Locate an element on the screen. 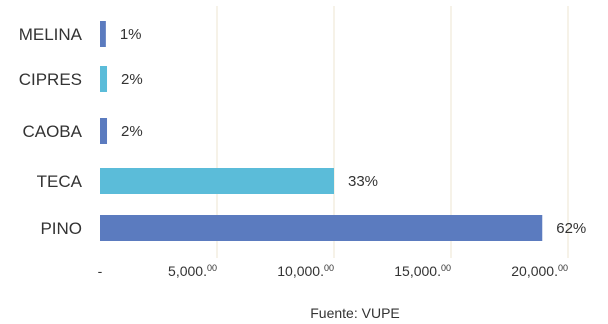  x-tick-label-3: 15,000.00 is located at coordinates (422, 271).